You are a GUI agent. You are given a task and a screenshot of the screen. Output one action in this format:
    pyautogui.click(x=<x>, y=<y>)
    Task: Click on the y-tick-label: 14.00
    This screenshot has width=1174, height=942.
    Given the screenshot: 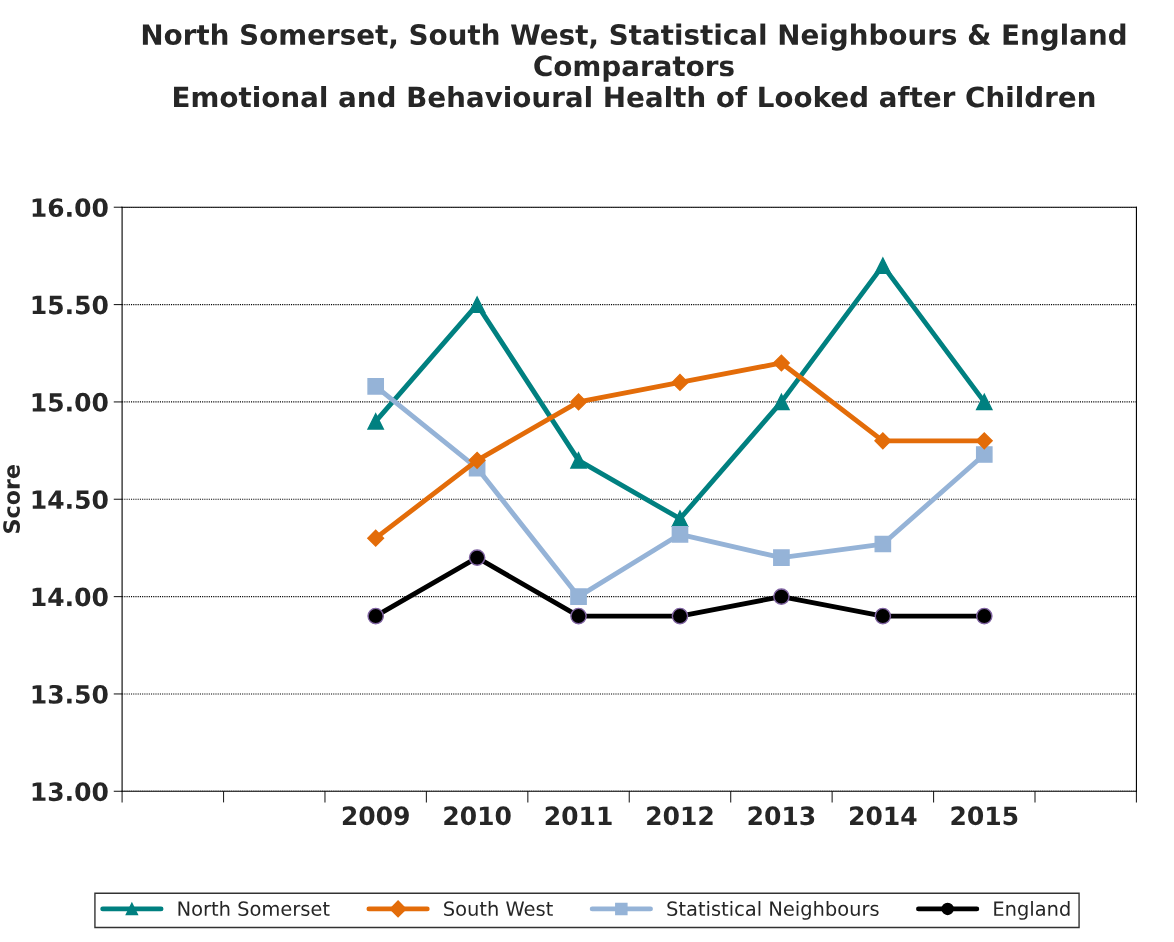 What is the action you would take?
    pyautogui.click(x=70, y=597)
    